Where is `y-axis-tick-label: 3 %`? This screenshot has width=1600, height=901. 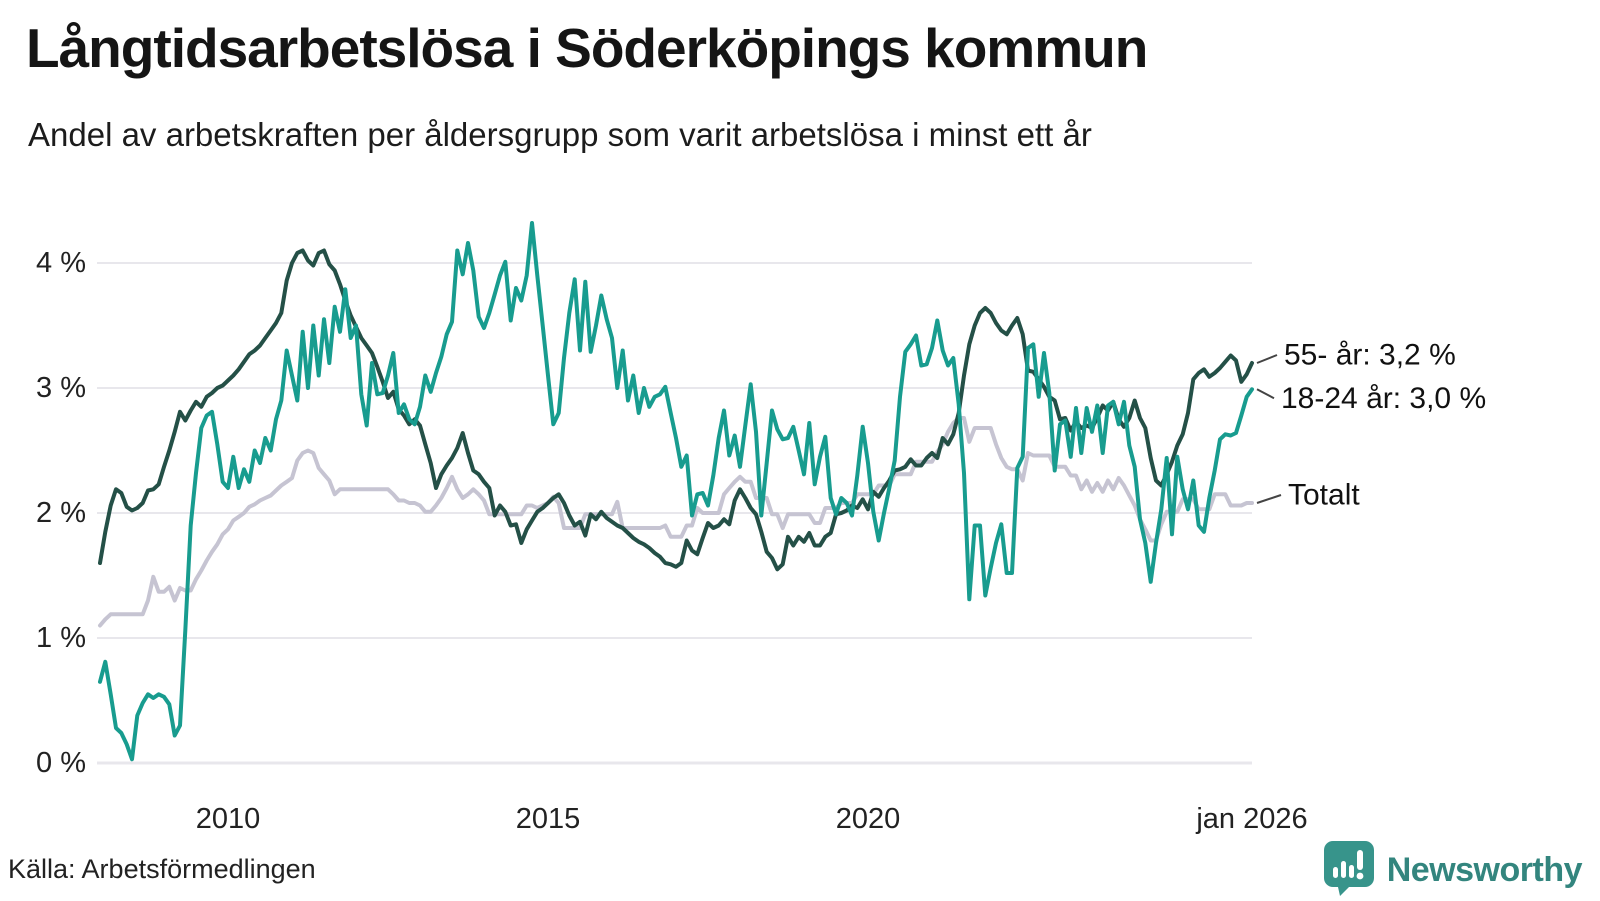 y-axis-tick-label: 3 % is located at coordinates (61, 388).